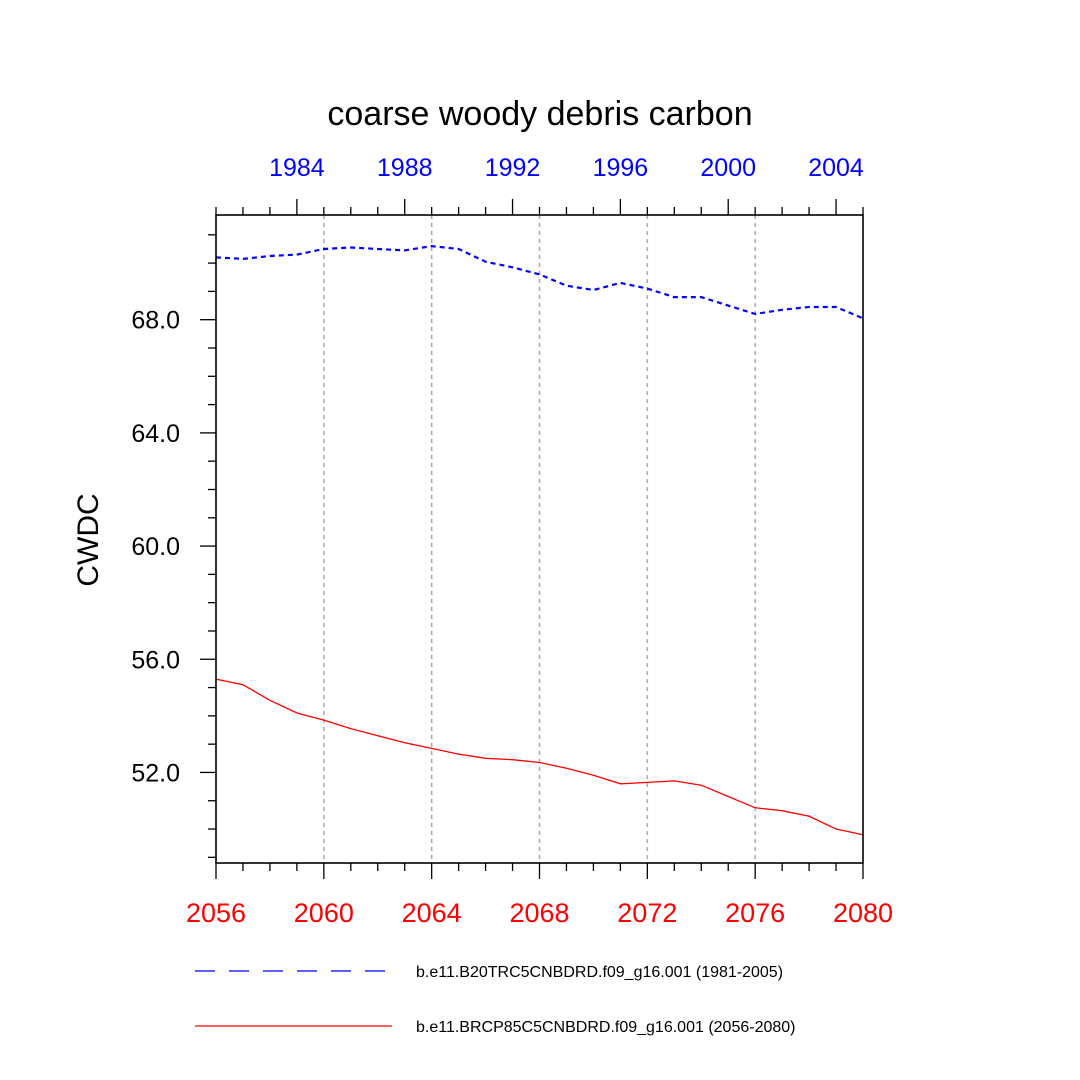 This screenshot has height=1080, width=1080. I want to click on x-bottom-tick-label: 2080, so click(863, 913).